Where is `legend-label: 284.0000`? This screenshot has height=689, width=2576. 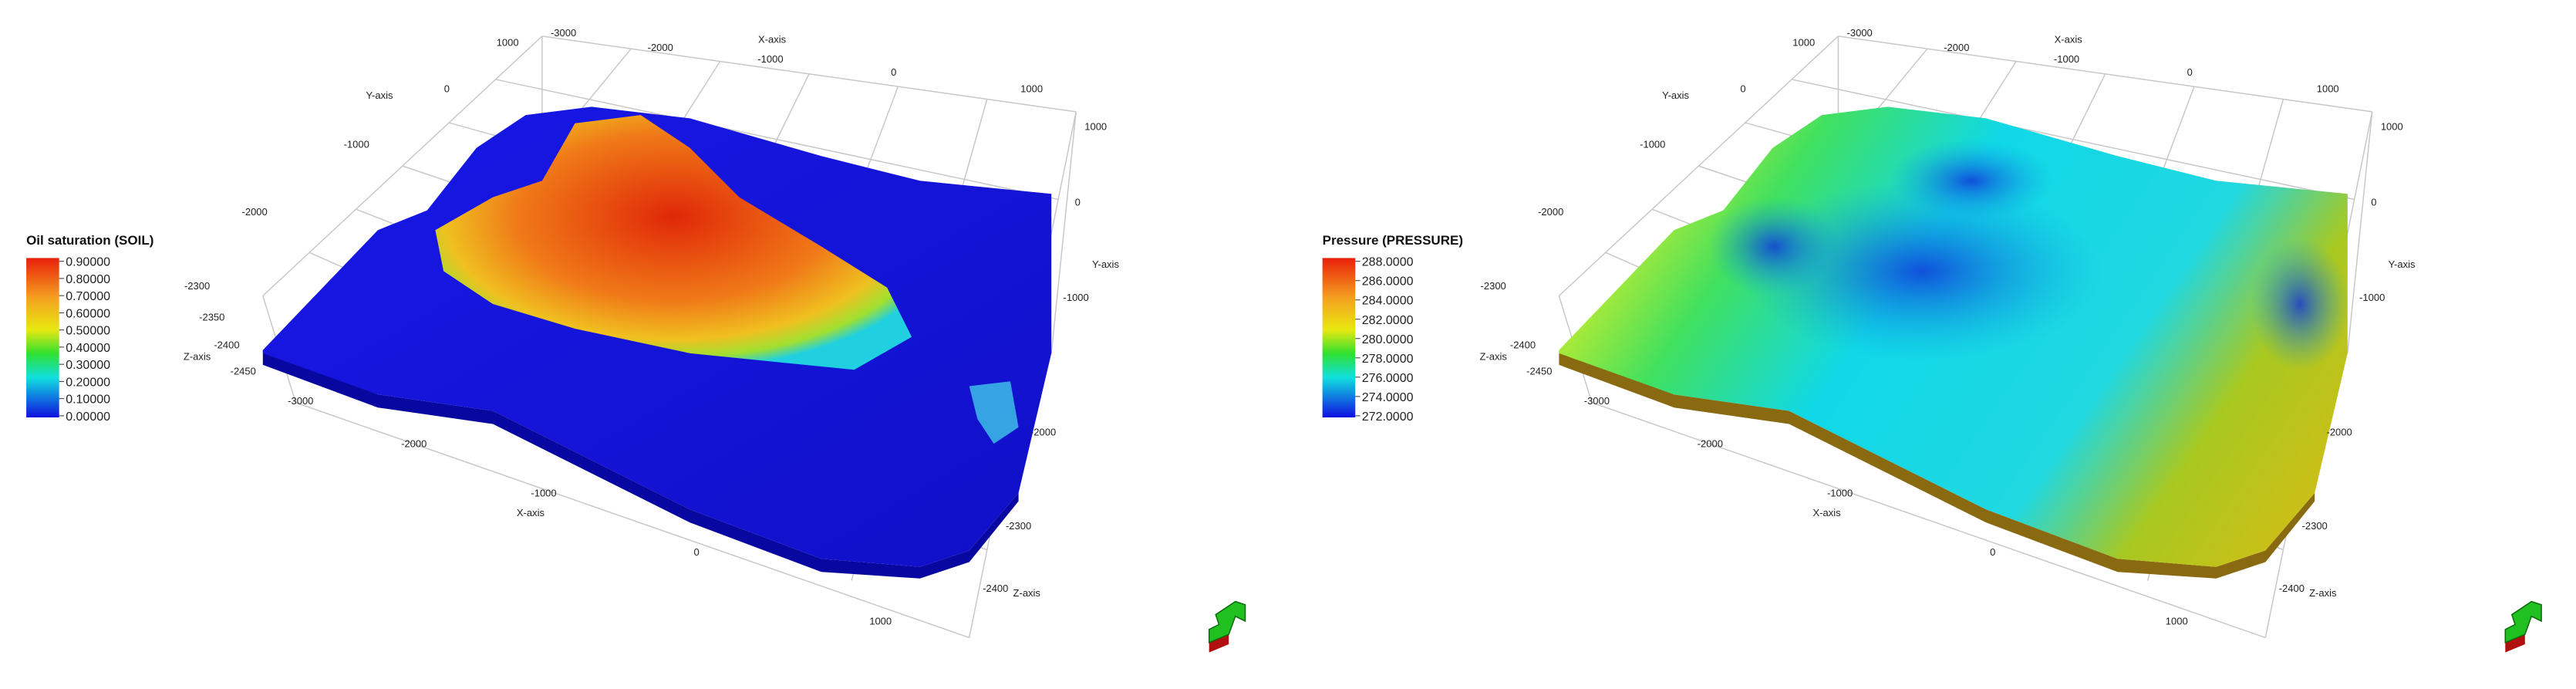 legend-label: 284.0000 is located at coordinates (1388, 301).